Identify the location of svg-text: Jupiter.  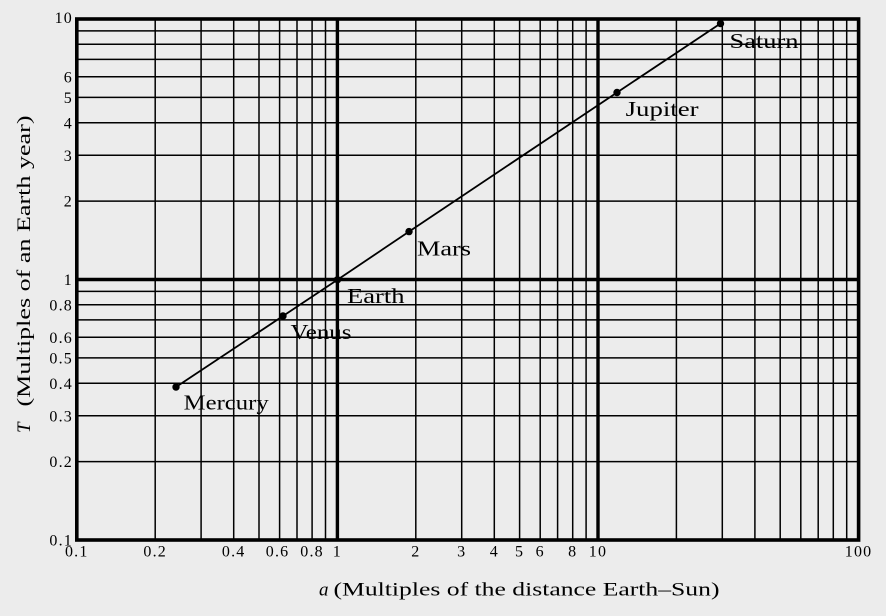
(662, 109).